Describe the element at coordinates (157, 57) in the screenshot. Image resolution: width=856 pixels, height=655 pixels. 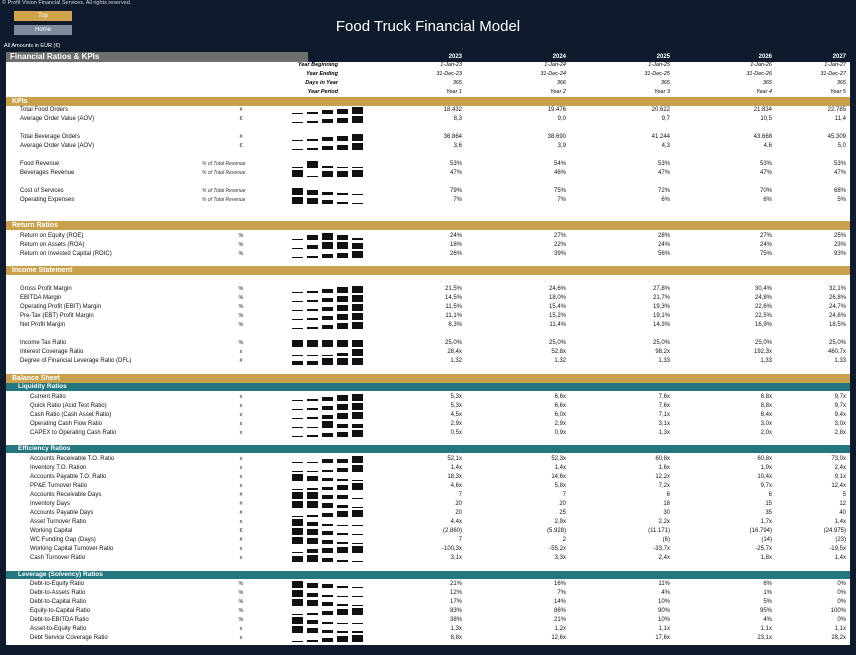
I see `table-title: Financial Ratios & KPIs` at that location.